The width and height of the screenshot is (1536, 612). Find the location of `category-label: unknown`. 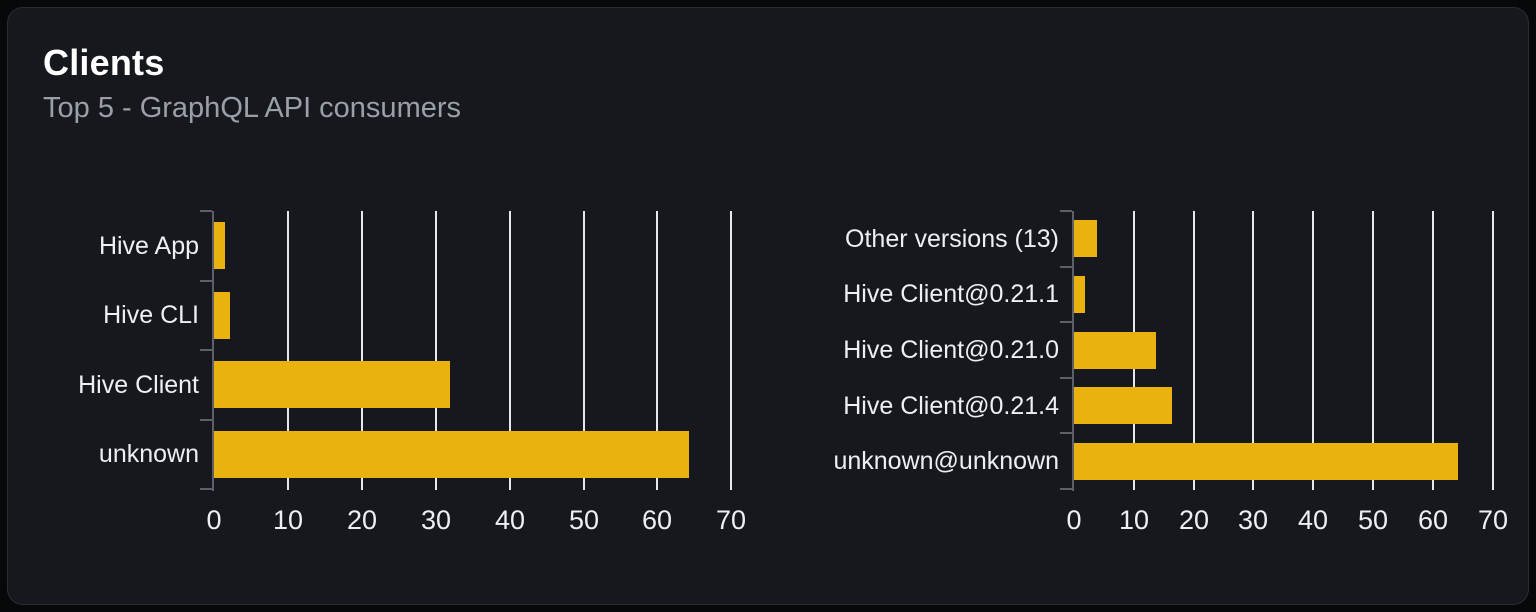

category-label: unknown is located at coordinates (148, 454).